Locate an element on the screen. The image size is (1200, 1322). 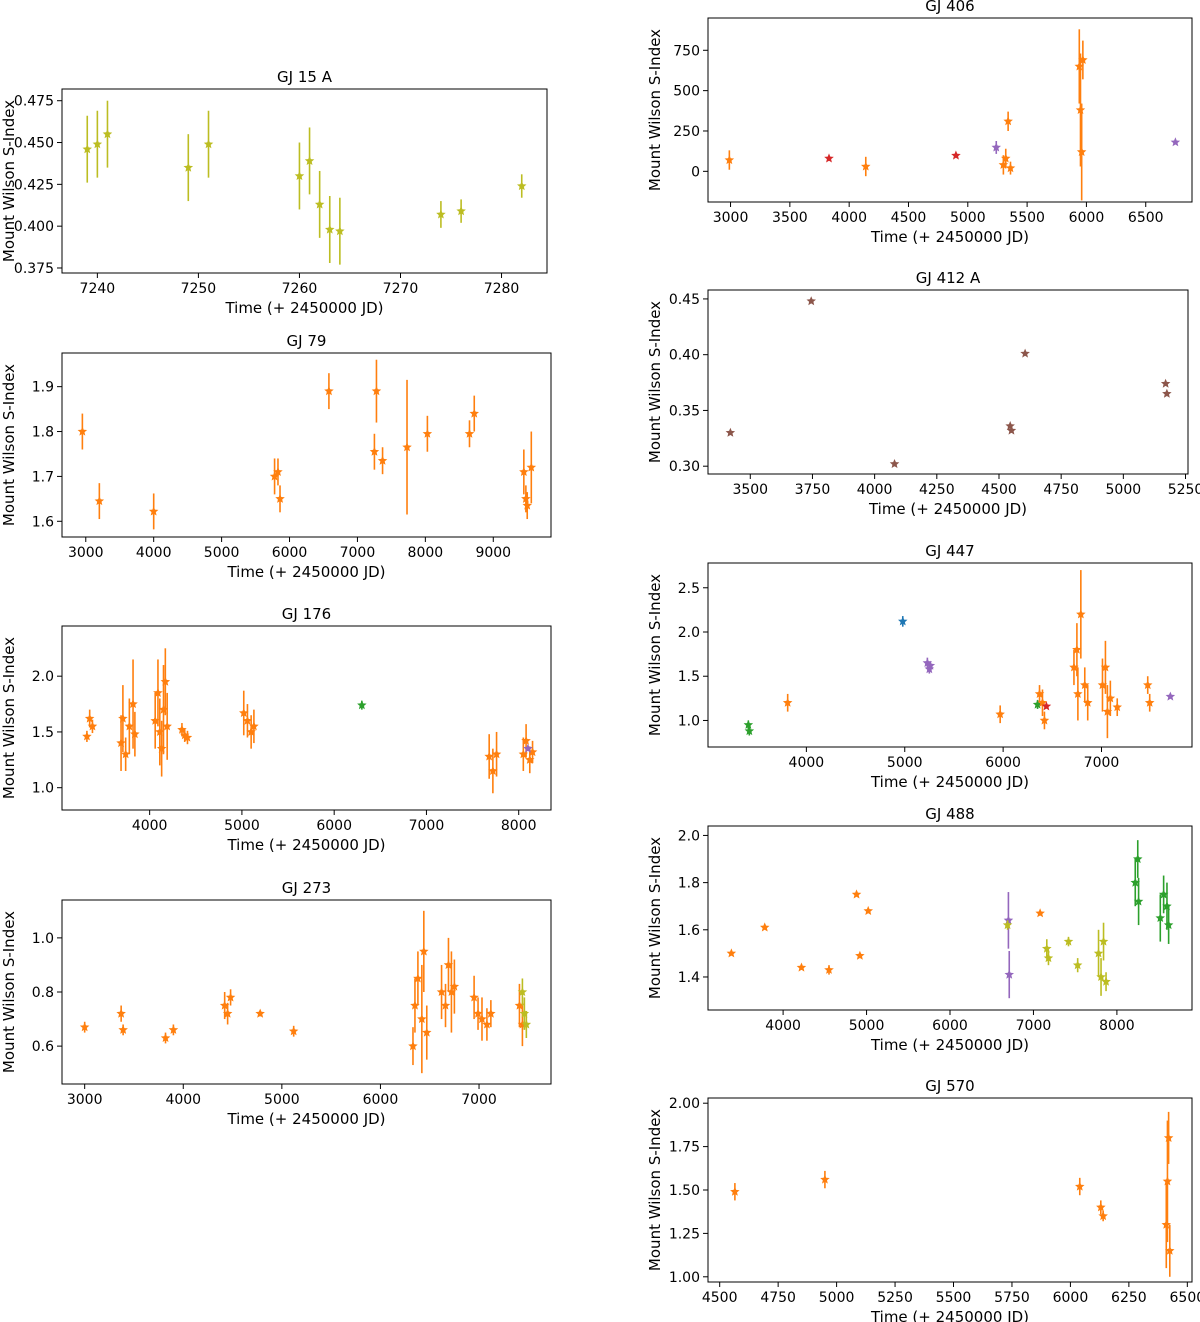
y-tick-label: 0.425 is located at coordinates (34, 185).